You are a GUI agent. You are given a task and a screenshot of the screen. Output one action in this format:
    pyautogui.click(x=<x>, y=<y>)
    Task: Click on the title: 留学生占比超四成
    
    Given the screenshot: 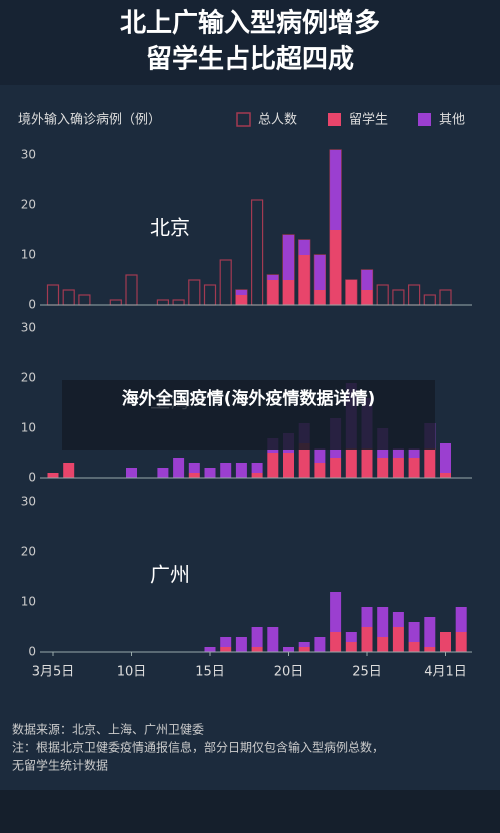 What is the action you would take?
    pyautogui.click(x=250, y=59)
    